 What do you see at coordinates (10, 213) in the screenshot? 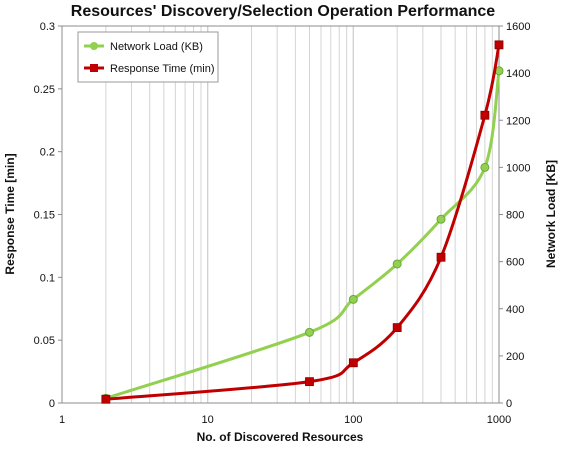
I see `y-axis-label: Response Time [min]` at bounding box center [10, 213].